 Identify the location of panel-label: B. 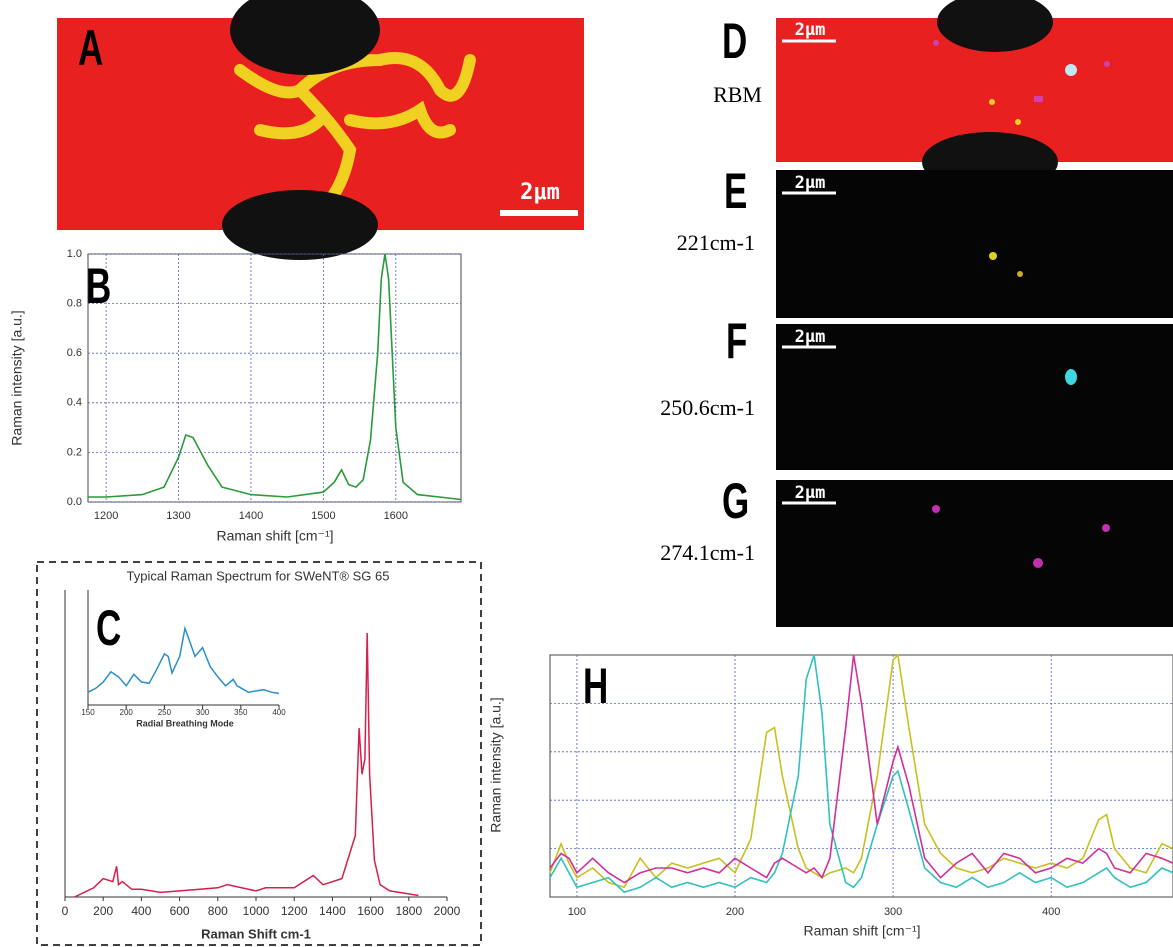
(98, 287).